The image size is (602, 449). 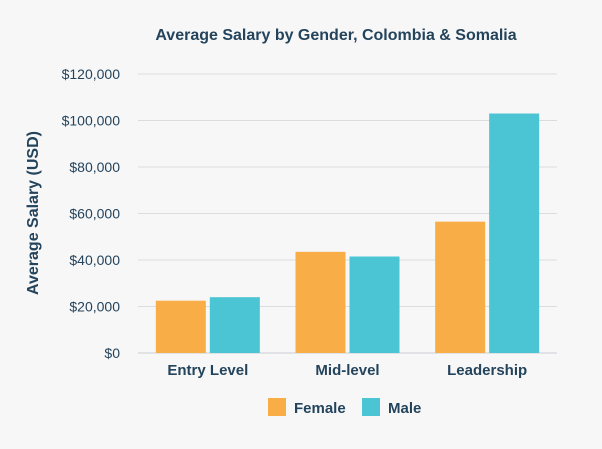 I want to click on legend: Female Male, so click(x=344, y=407).